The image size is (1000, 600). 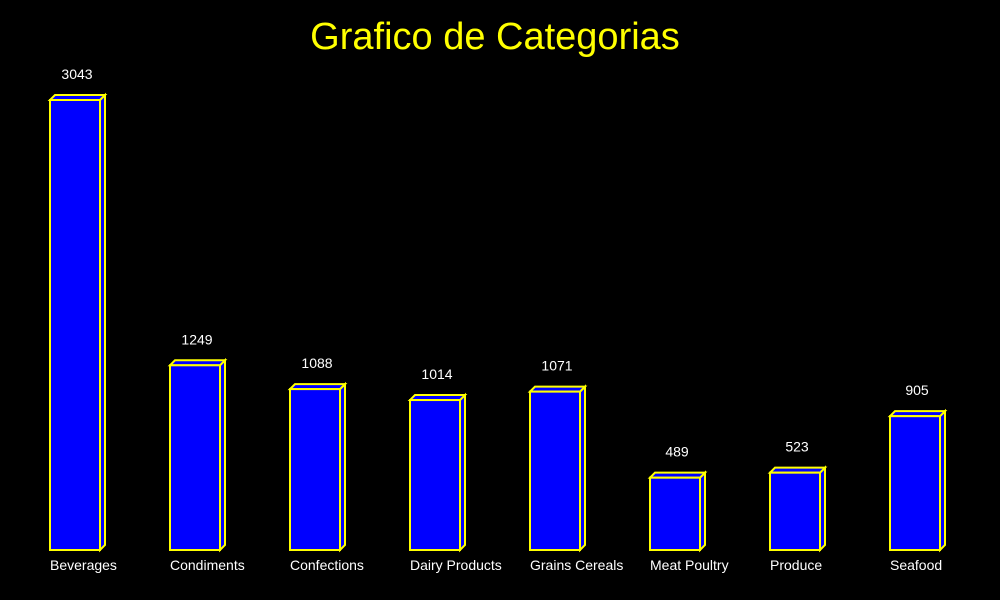 I want to click on category-label: Beverages, so click(x=83, y=565).